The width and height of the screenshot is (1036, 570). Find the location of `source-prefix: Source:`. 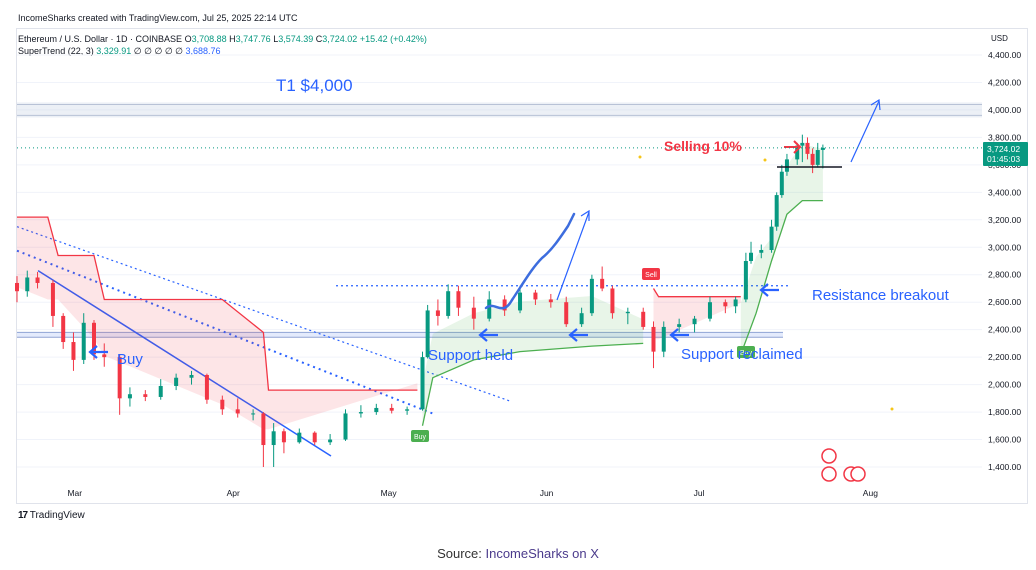

source-prefix: Source: is located at coordinates (461, 553).